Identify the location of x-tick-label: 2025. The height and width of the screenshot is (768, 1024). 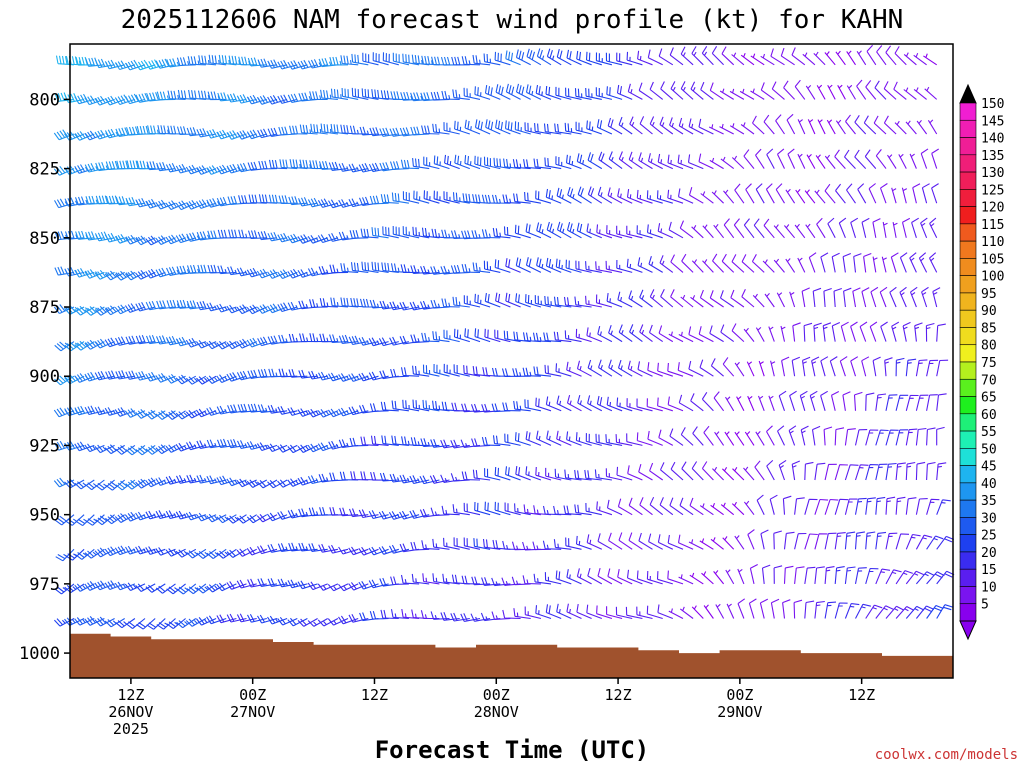
(131, 729).